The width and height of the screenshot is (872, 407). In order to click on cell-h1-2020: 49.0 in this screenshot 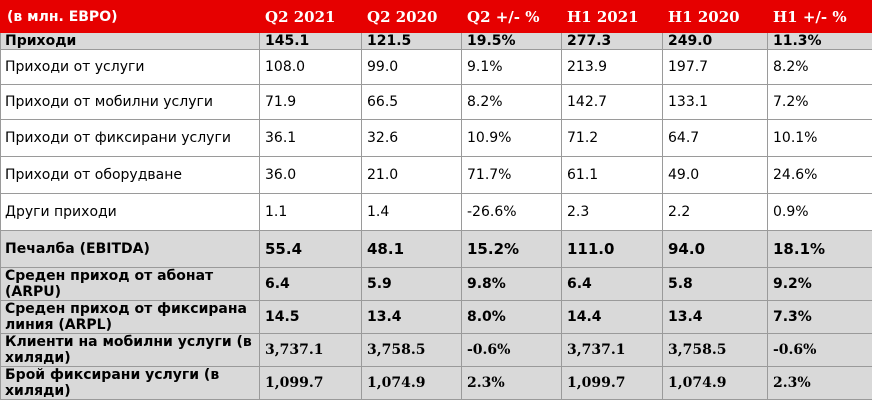, I will do `click(715, 175)`.